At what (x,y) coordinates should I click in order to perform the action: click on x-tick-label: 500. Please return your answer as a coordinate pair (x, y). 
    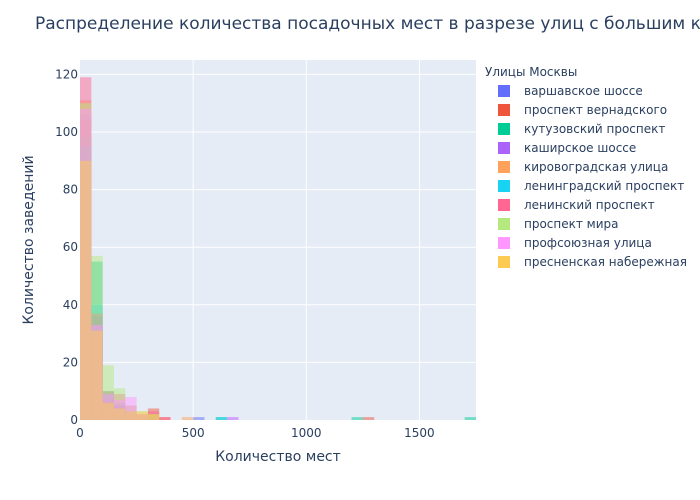
    Looking at the image, I should click on (193, 433).